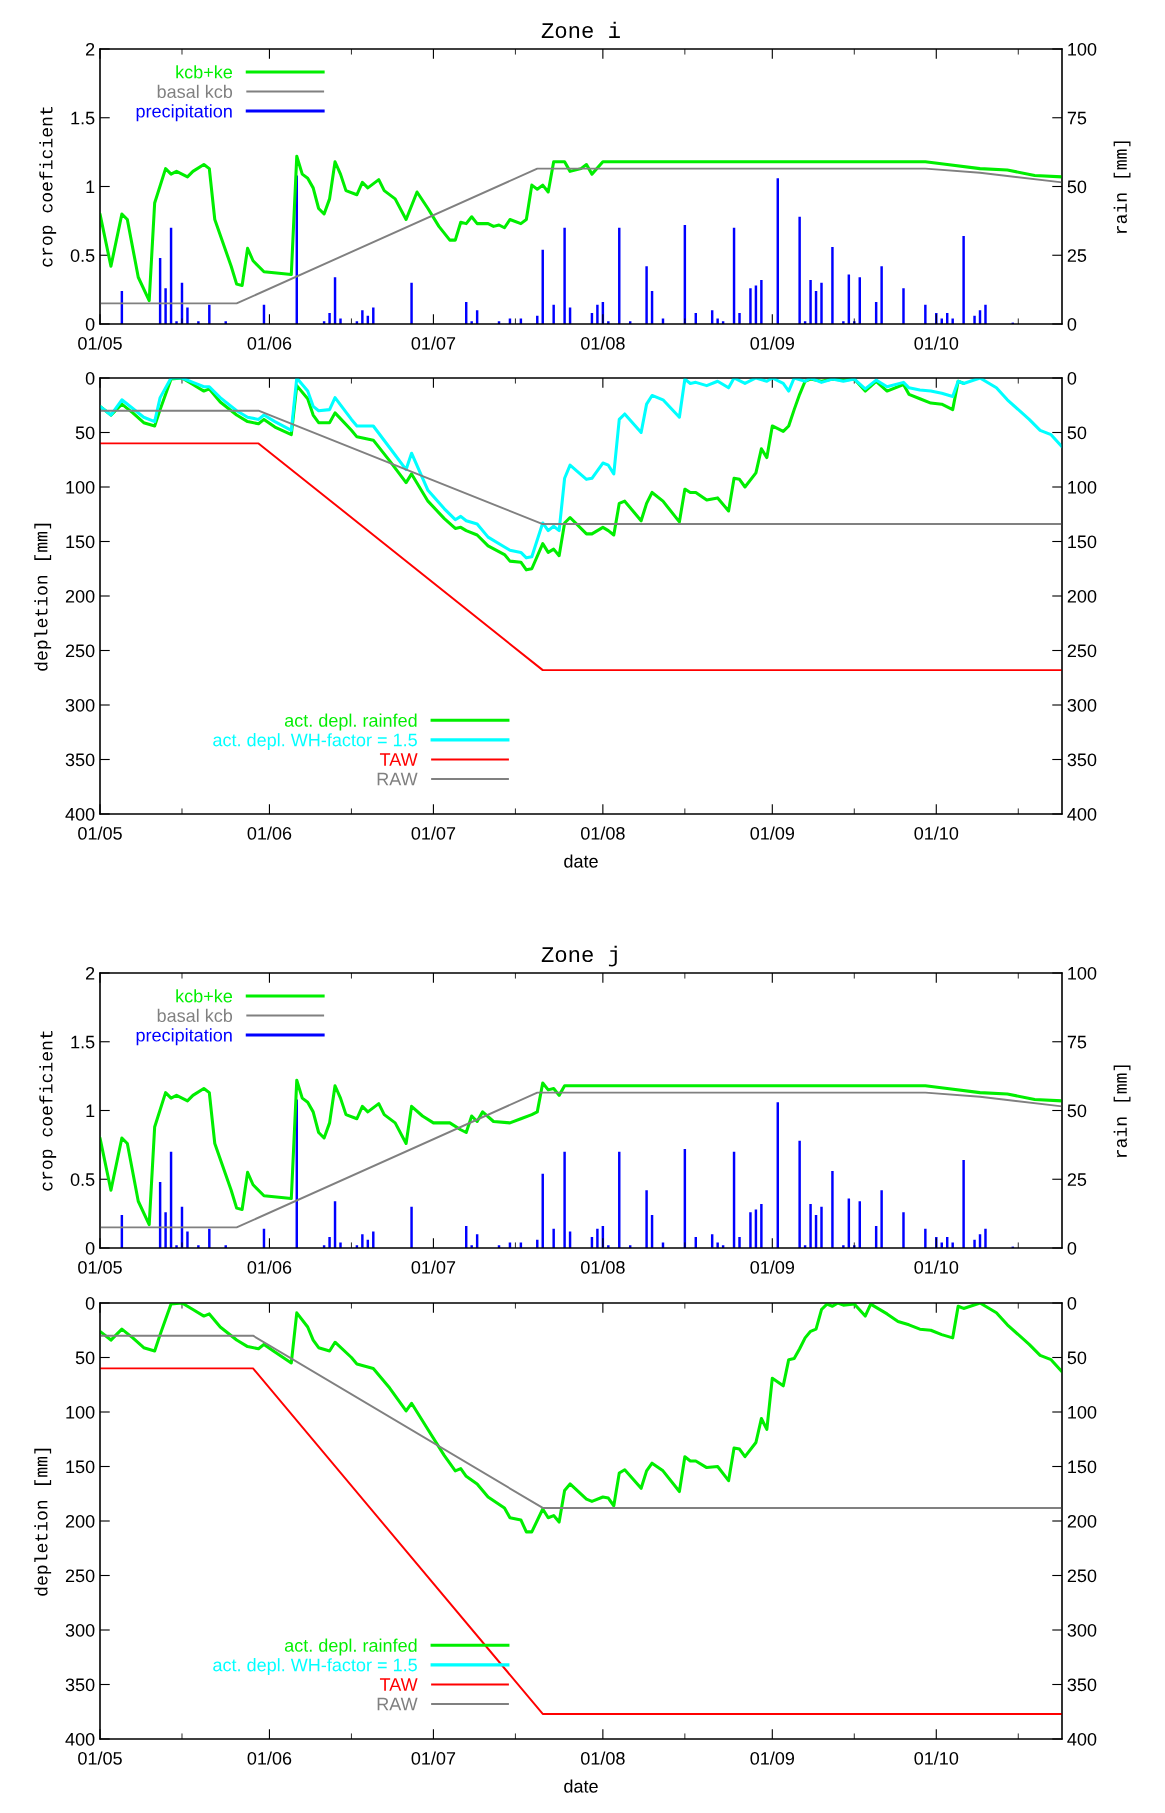  I want to click on y2-tick-label: 150, so click(1082, 542).